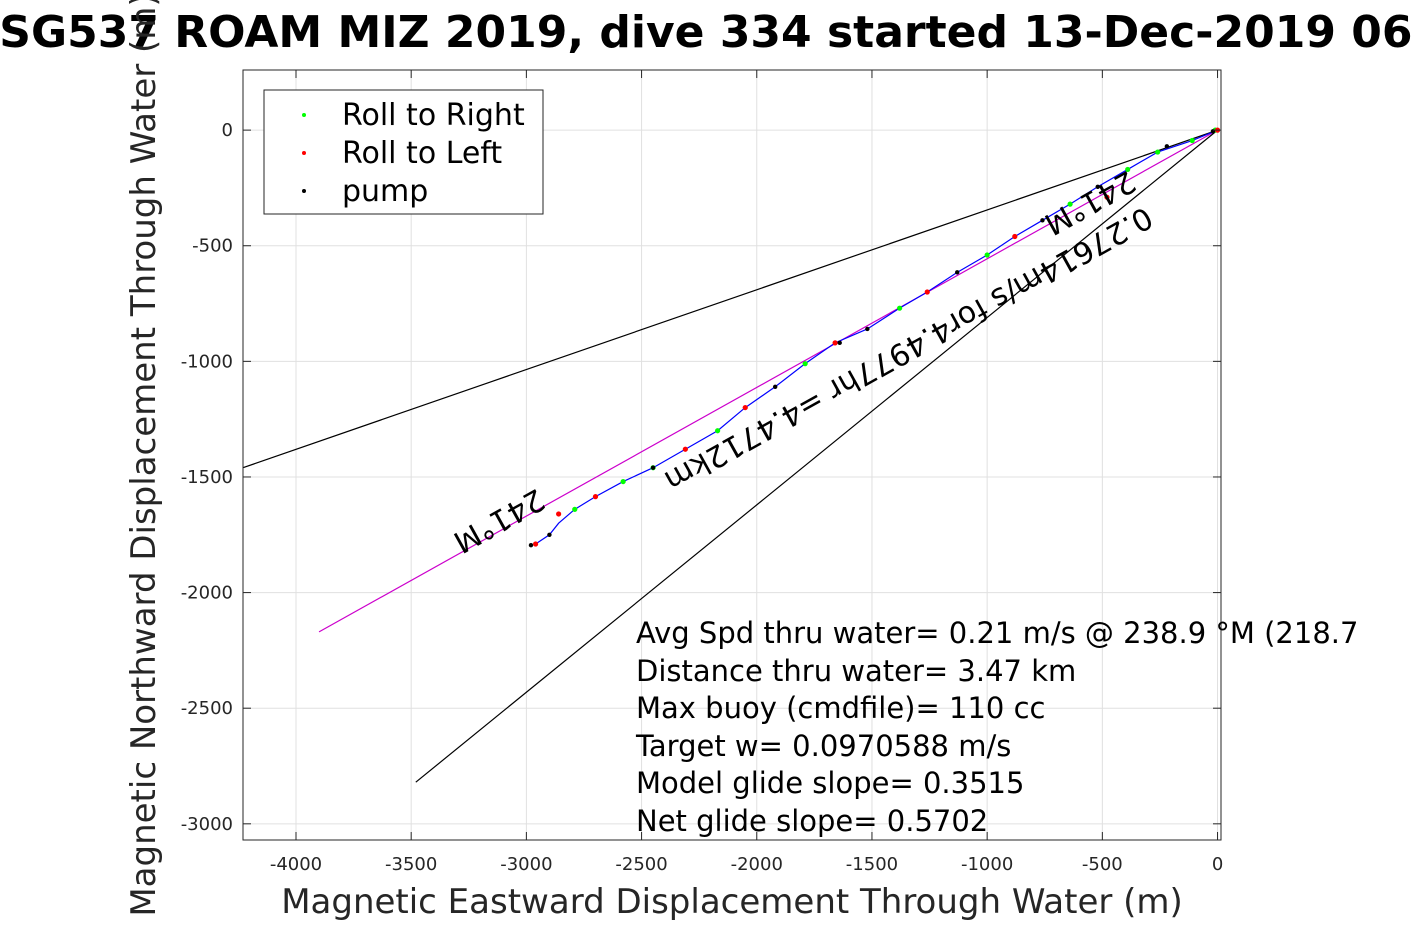 This screenshot has height=945, width=1417. I want to click on y-tick-label: -2000, so click(207, 593).